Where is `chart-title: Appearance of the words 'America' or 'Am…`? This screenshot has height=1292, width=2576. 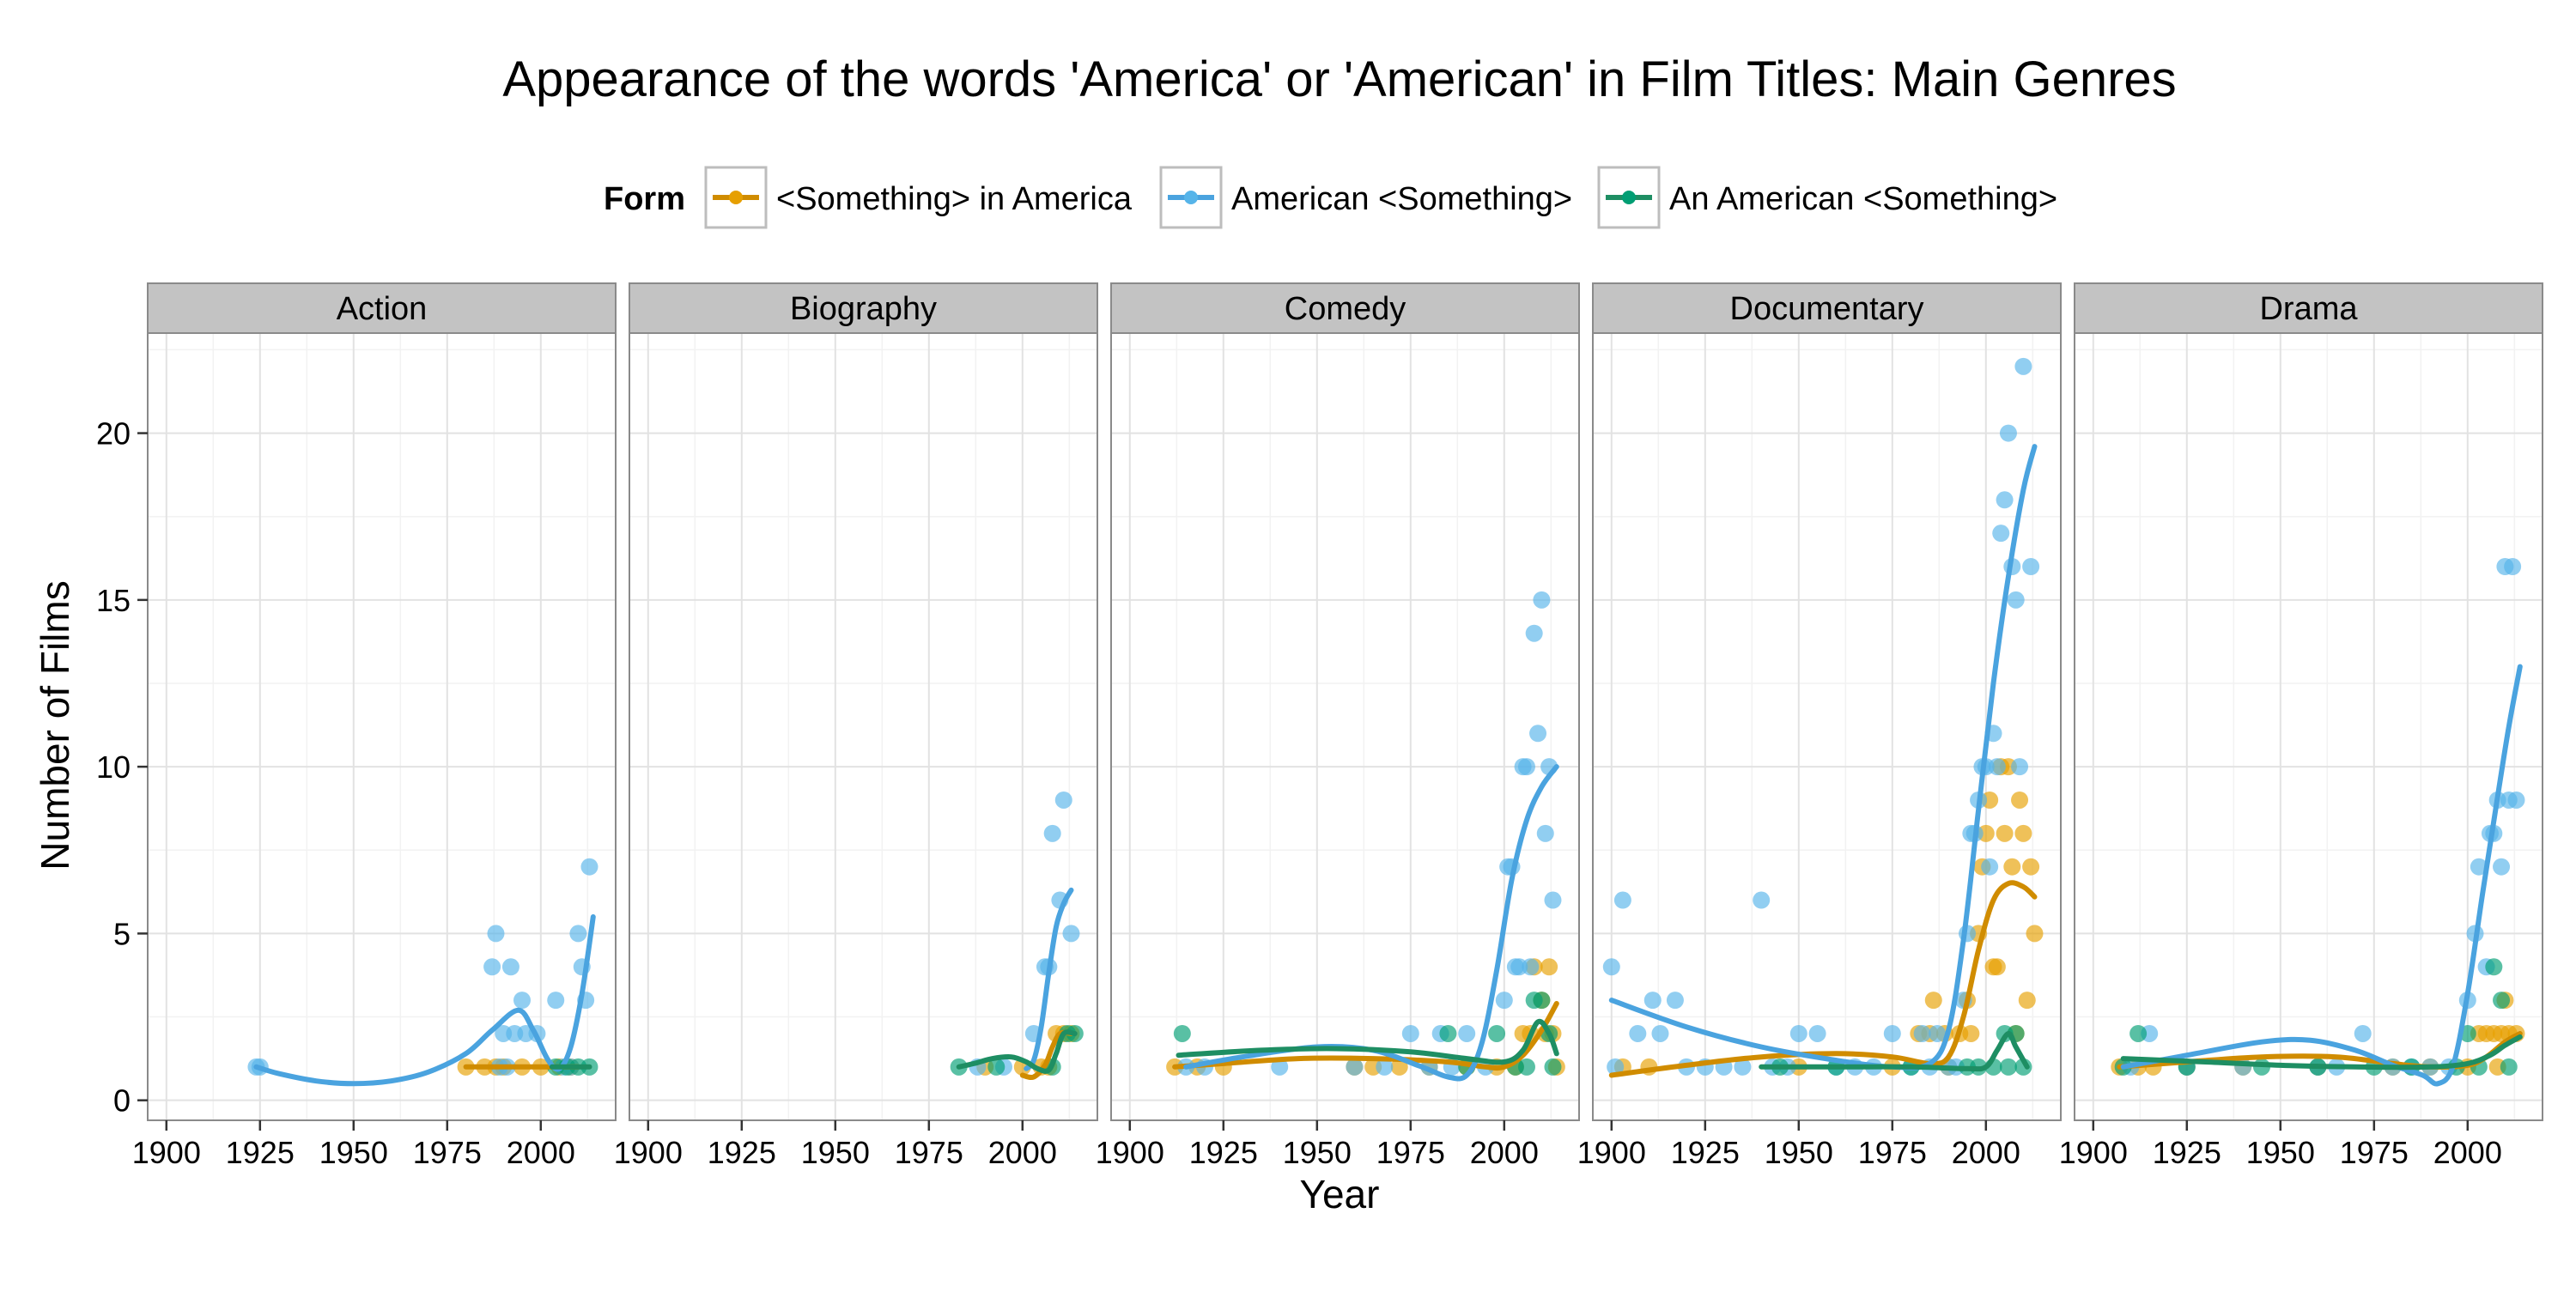
chart-title: Appearance of the words 'America' or 'Am… is located at coordinates (1339, 79).